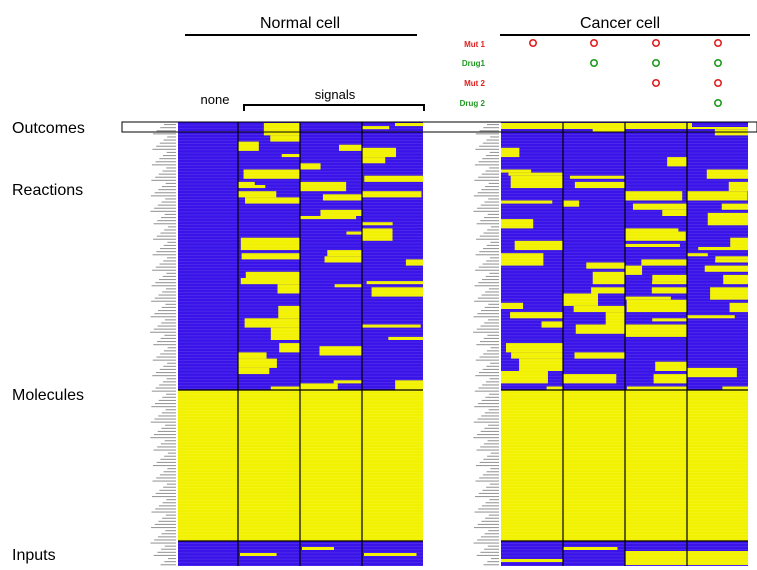 Image resolution: width=757 pixels, height=570 pixels. Describe the element at coordinates (474, 83) in the screenshot. I see `condition-label-mut2: Mut 2` at that location.